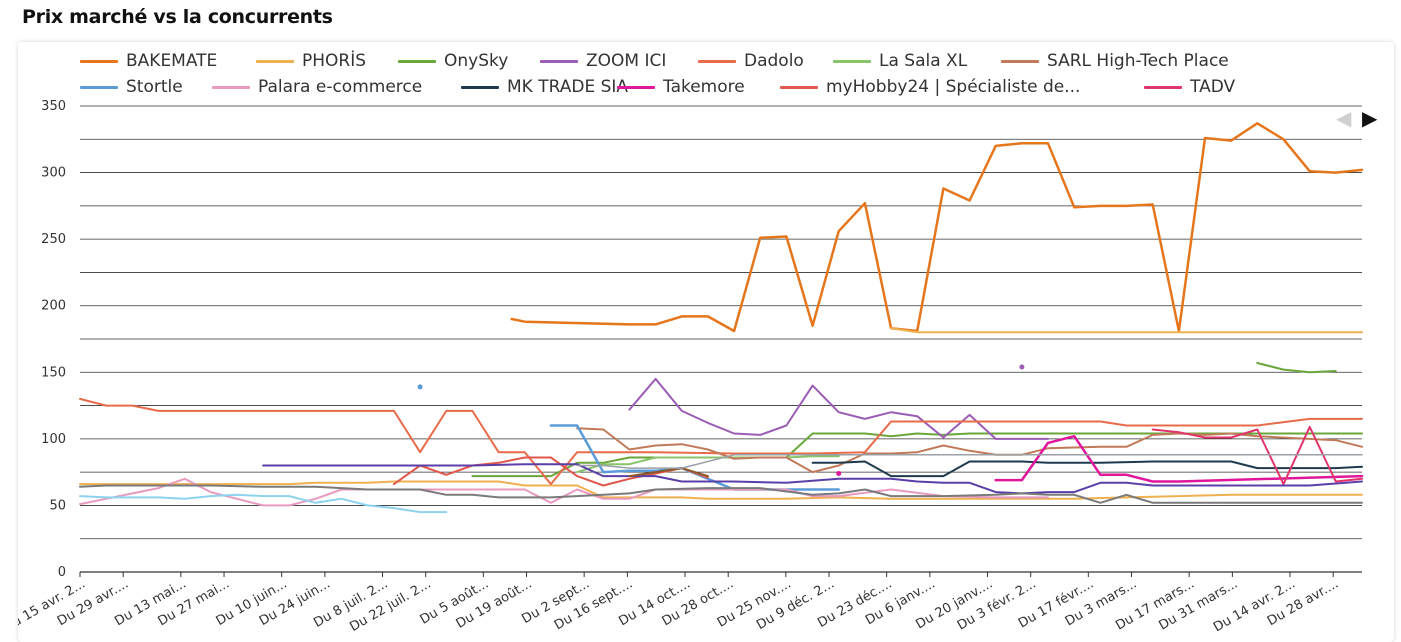 The image size is (1401, 642). Describe the element at coordinates (568, 87) in the screenshot. I see `legend-label: MK TRADE SIA` at that location.